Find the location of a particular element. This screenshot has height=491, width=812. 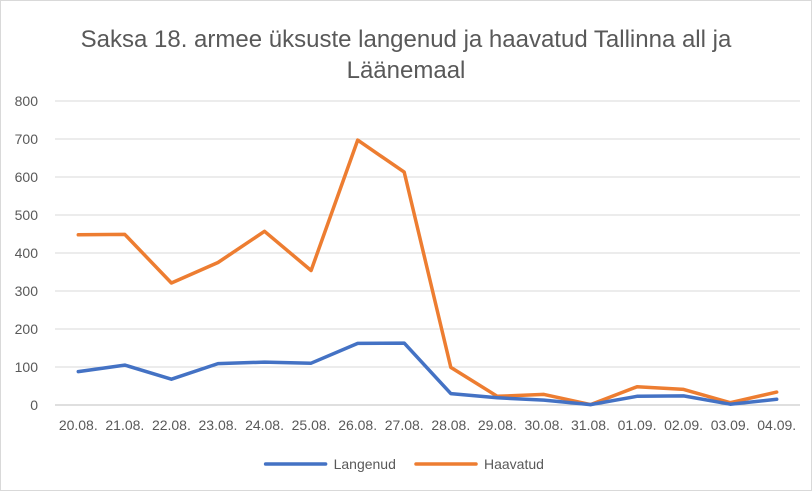

x-tick-label: 03.09. is located at coordinates (730, 425).